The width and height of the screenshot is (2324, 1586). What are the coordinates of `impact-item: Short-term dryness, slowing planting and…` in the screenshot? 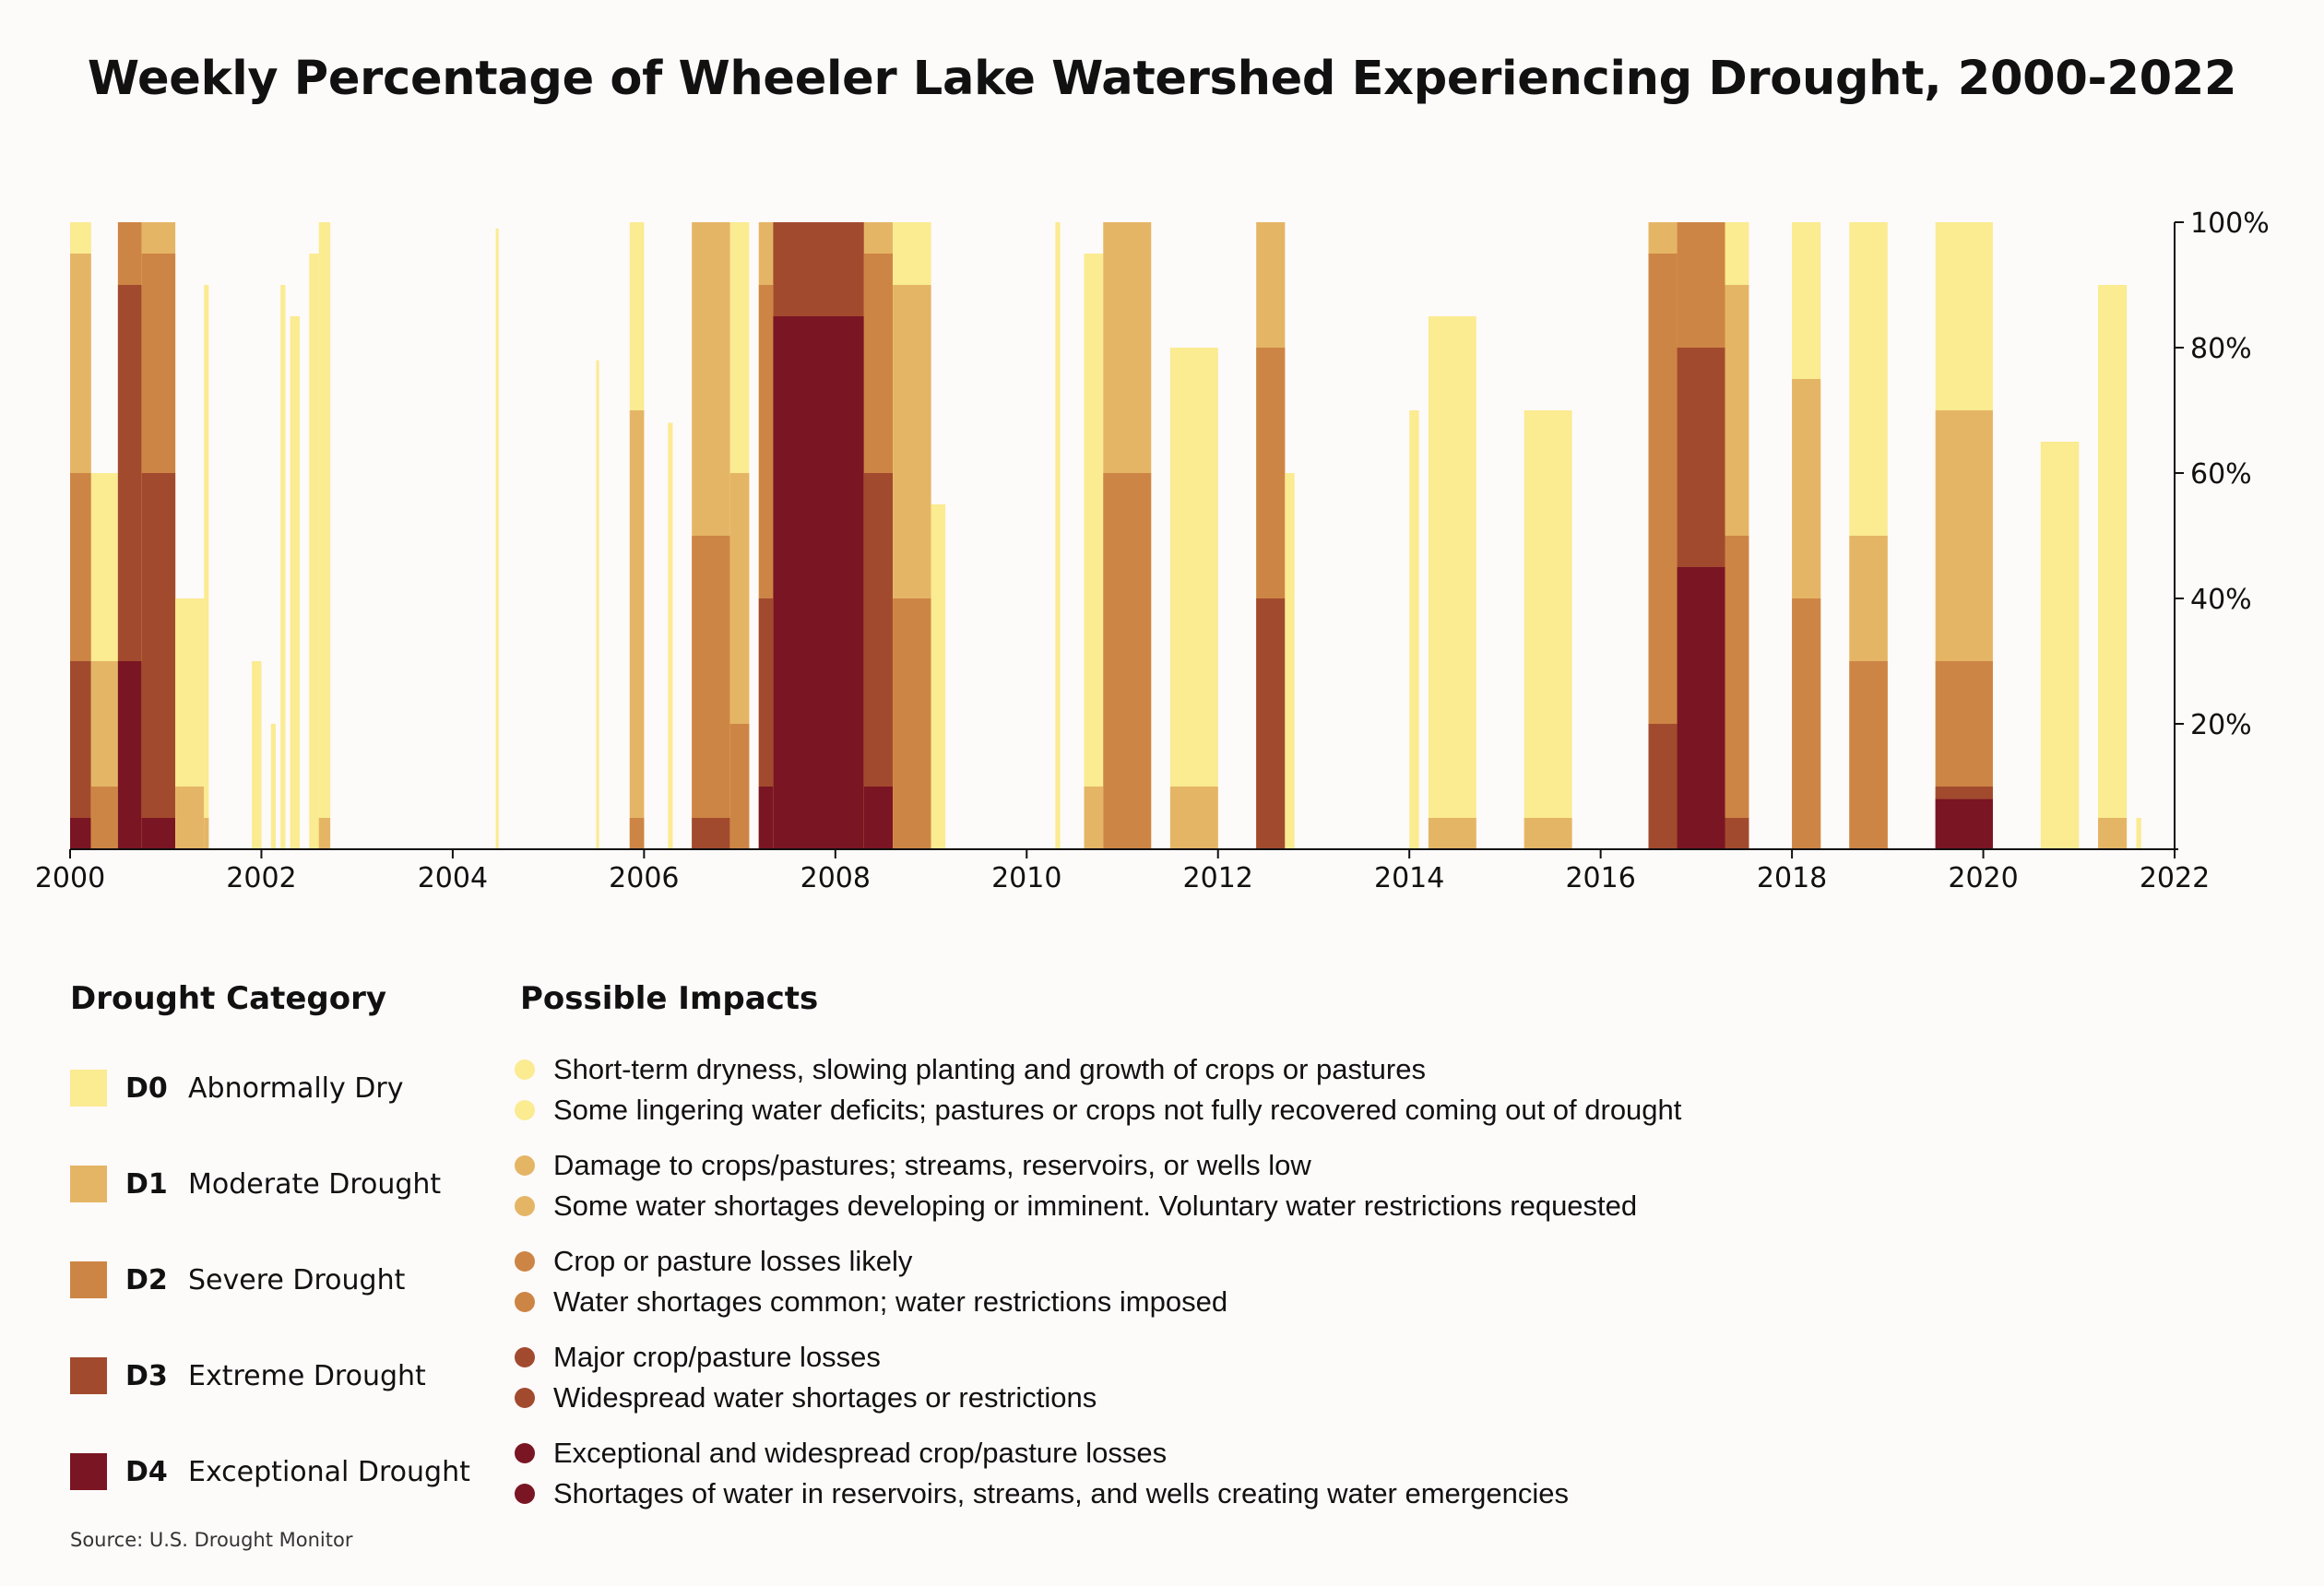 It's located at (970, 1069).